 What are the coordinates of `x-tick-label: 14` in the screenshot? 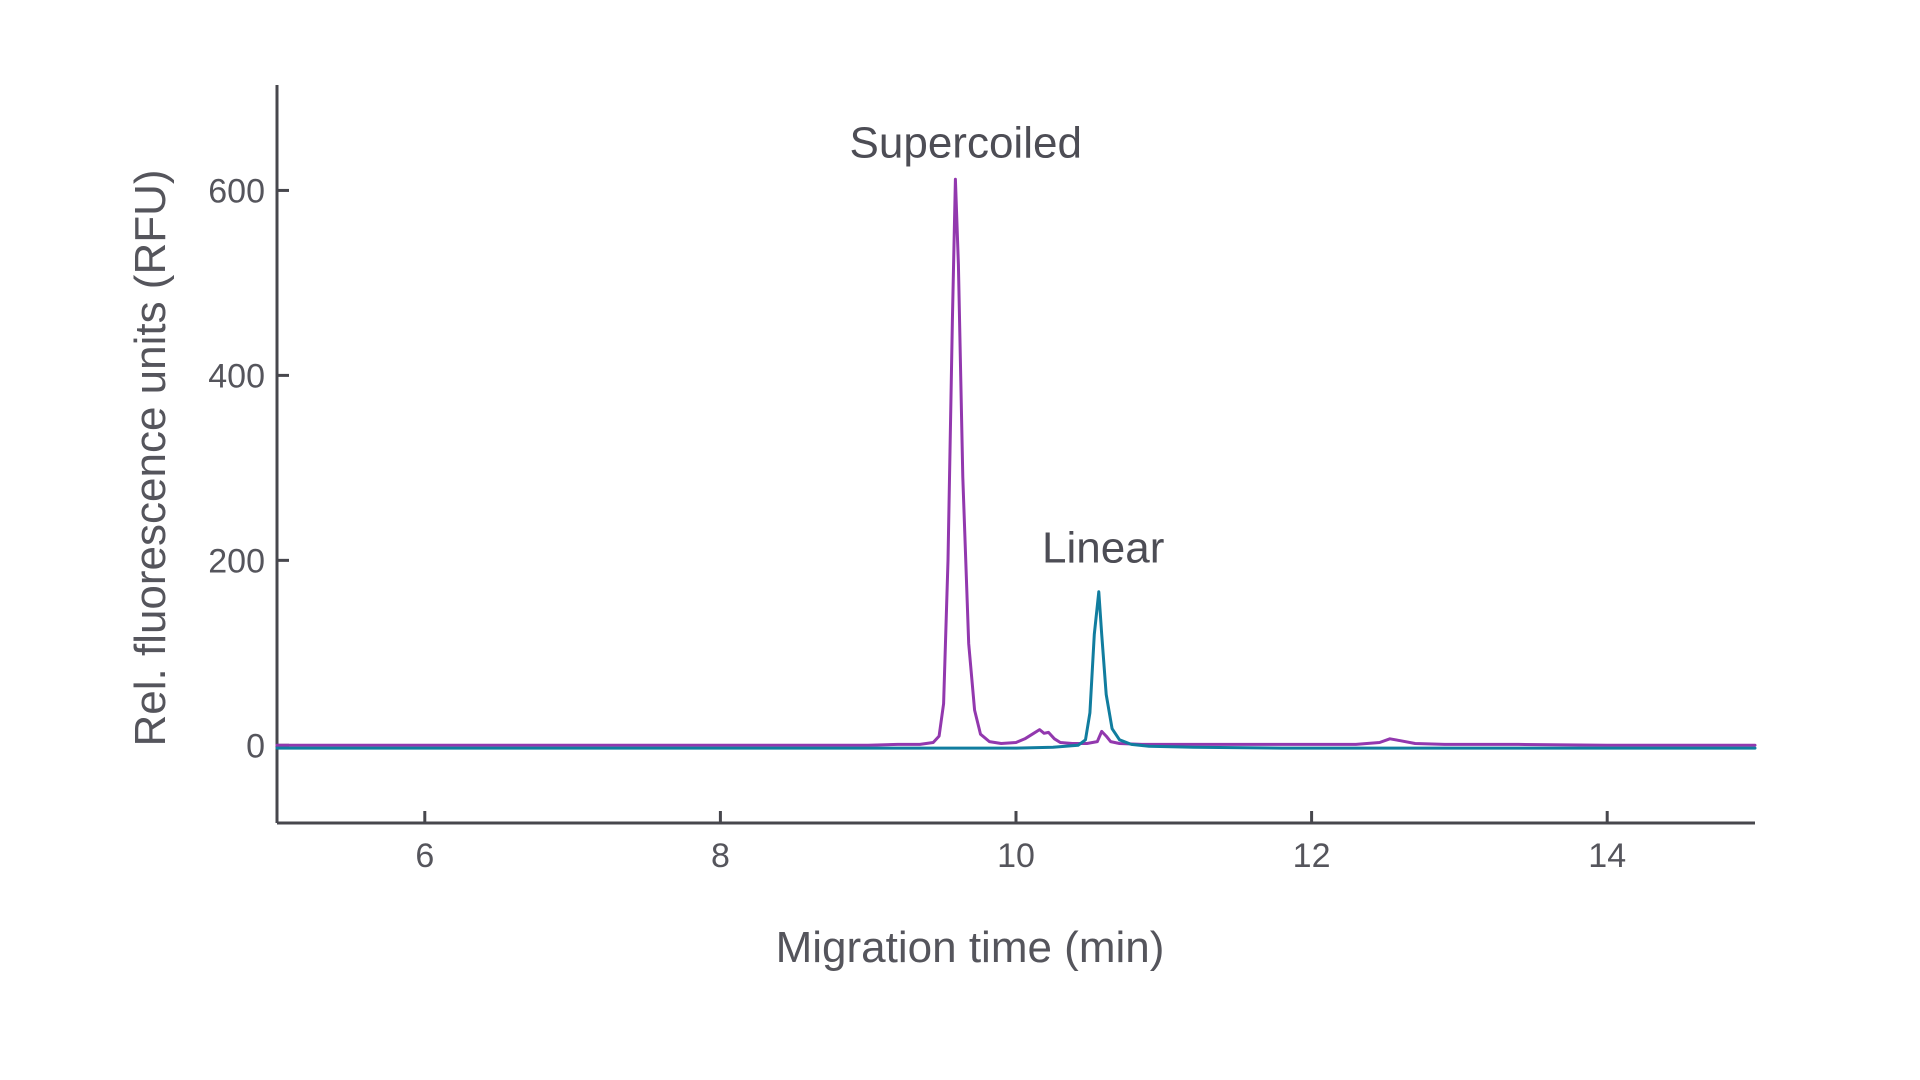 It's located at (1607, 856).